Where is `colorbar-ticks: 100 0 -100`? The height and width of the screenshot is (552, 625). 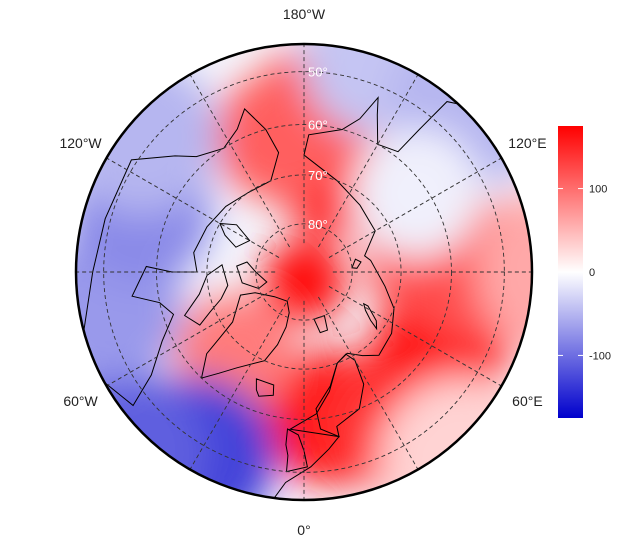 colorbar-ticks: 100 0 -100 is located at coordinates (584, 273).